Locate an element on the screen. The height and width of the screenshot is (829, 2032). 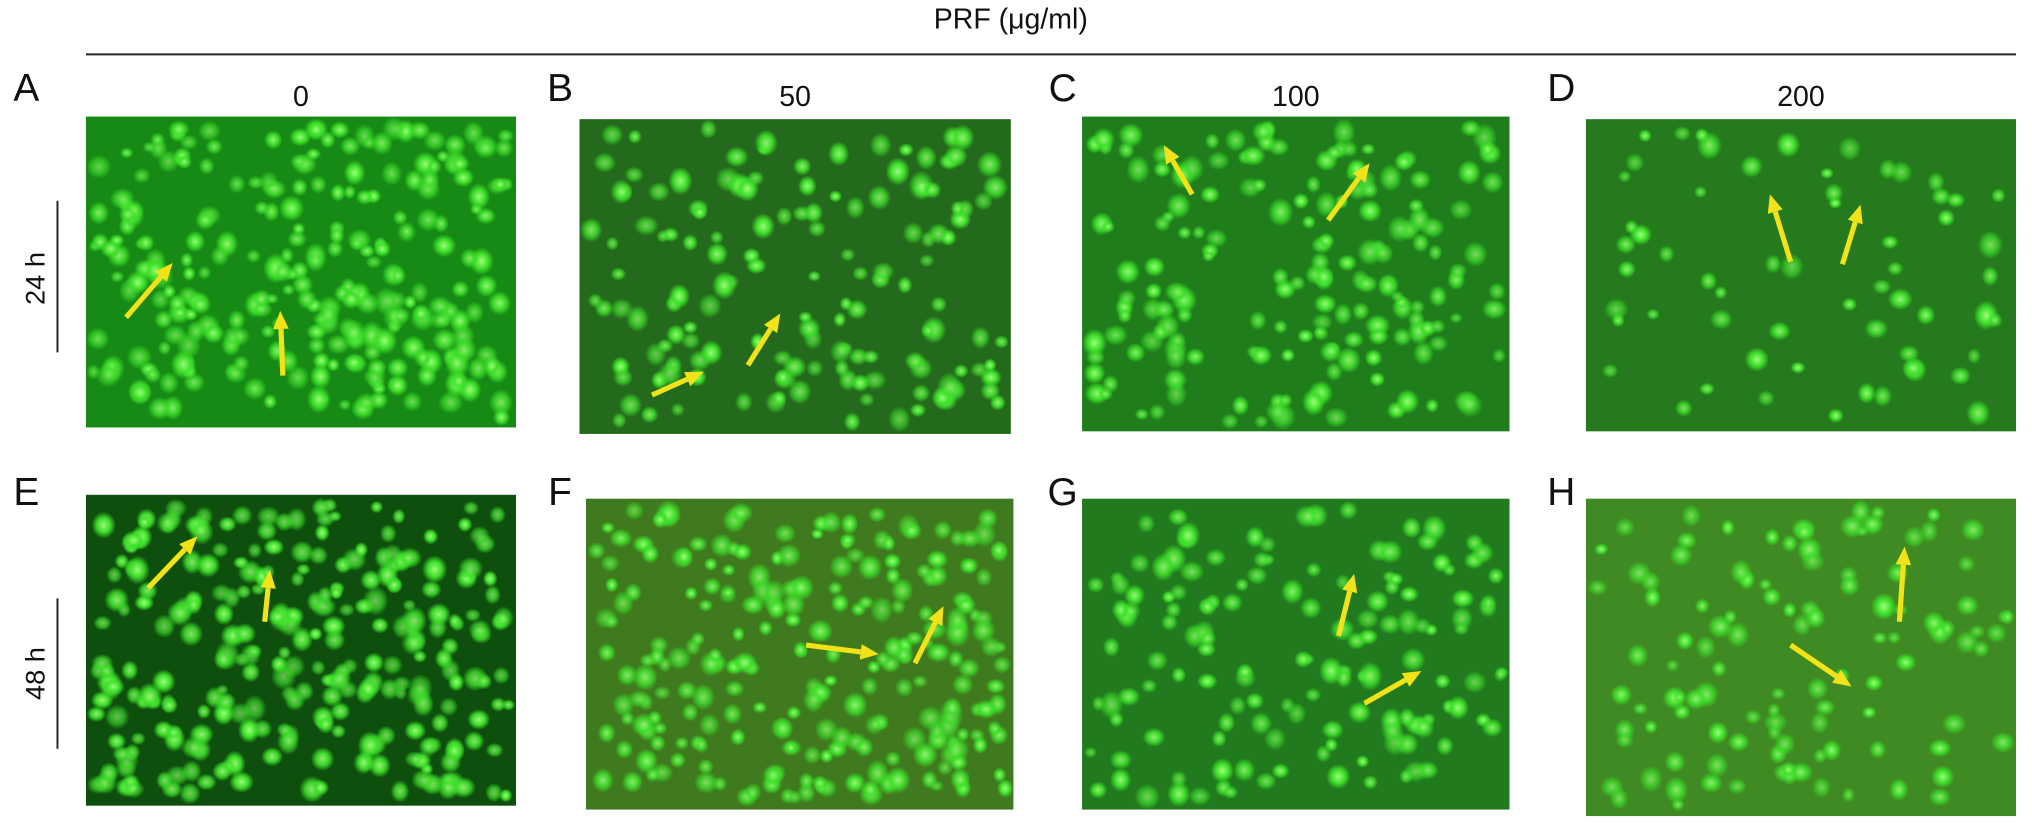
micrograph is located at coordinates (301, 272).